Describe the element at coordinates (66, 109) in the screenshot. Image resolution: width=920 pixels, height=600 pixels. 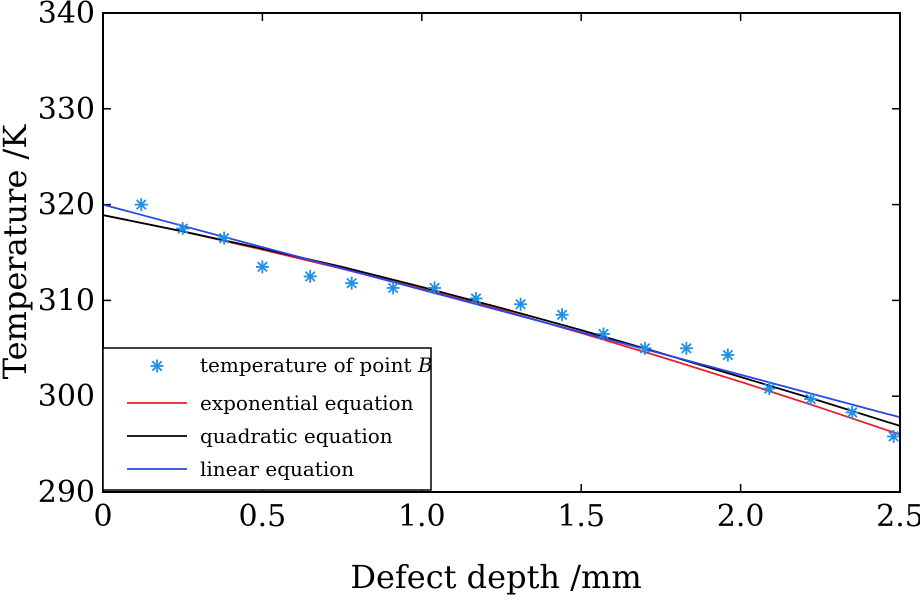
I see `y-tick-label: 330` at that location.